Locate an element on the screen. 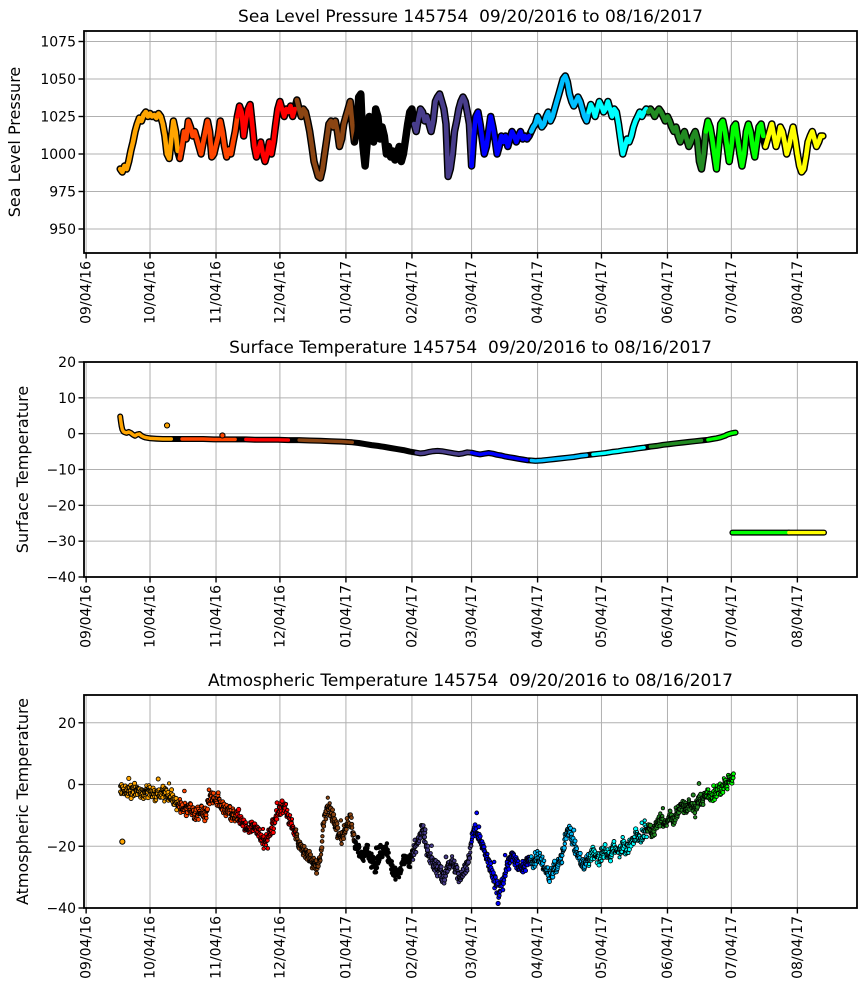 The image size is (867, 992). y-tick-label: 1050 is located at coordinates (58, 80).